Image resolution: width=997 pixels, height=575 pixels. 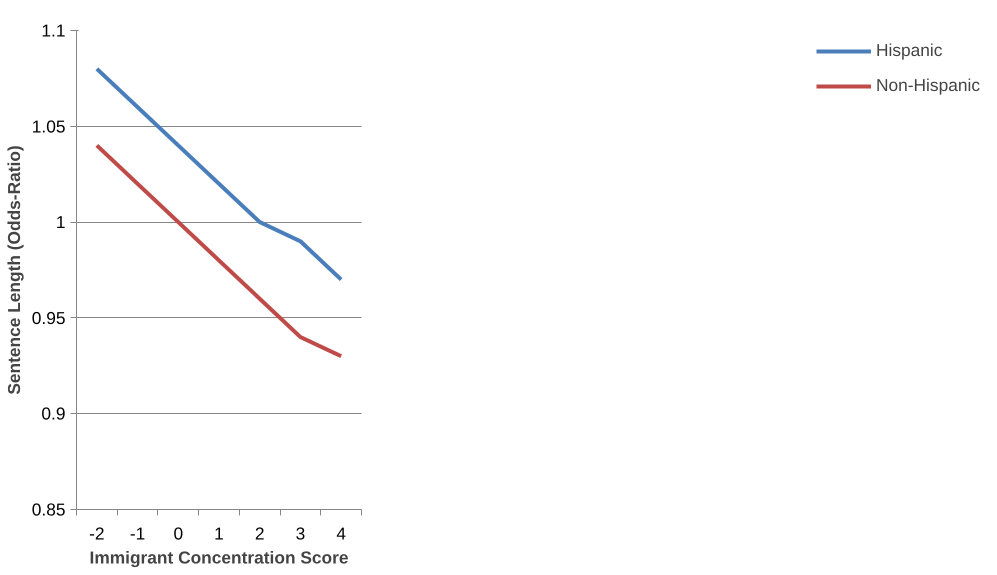 What do you see at coordinates (97, 534) in the screenshot?
I see `x-tick-label: -2` at bounding box center [97, 534].